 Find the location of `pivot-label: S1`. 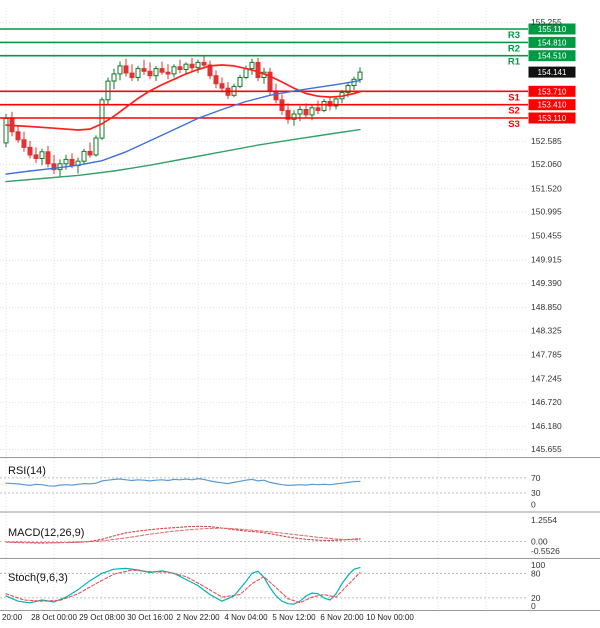

pivot-label: S1 is located at coordinates (514, 97).